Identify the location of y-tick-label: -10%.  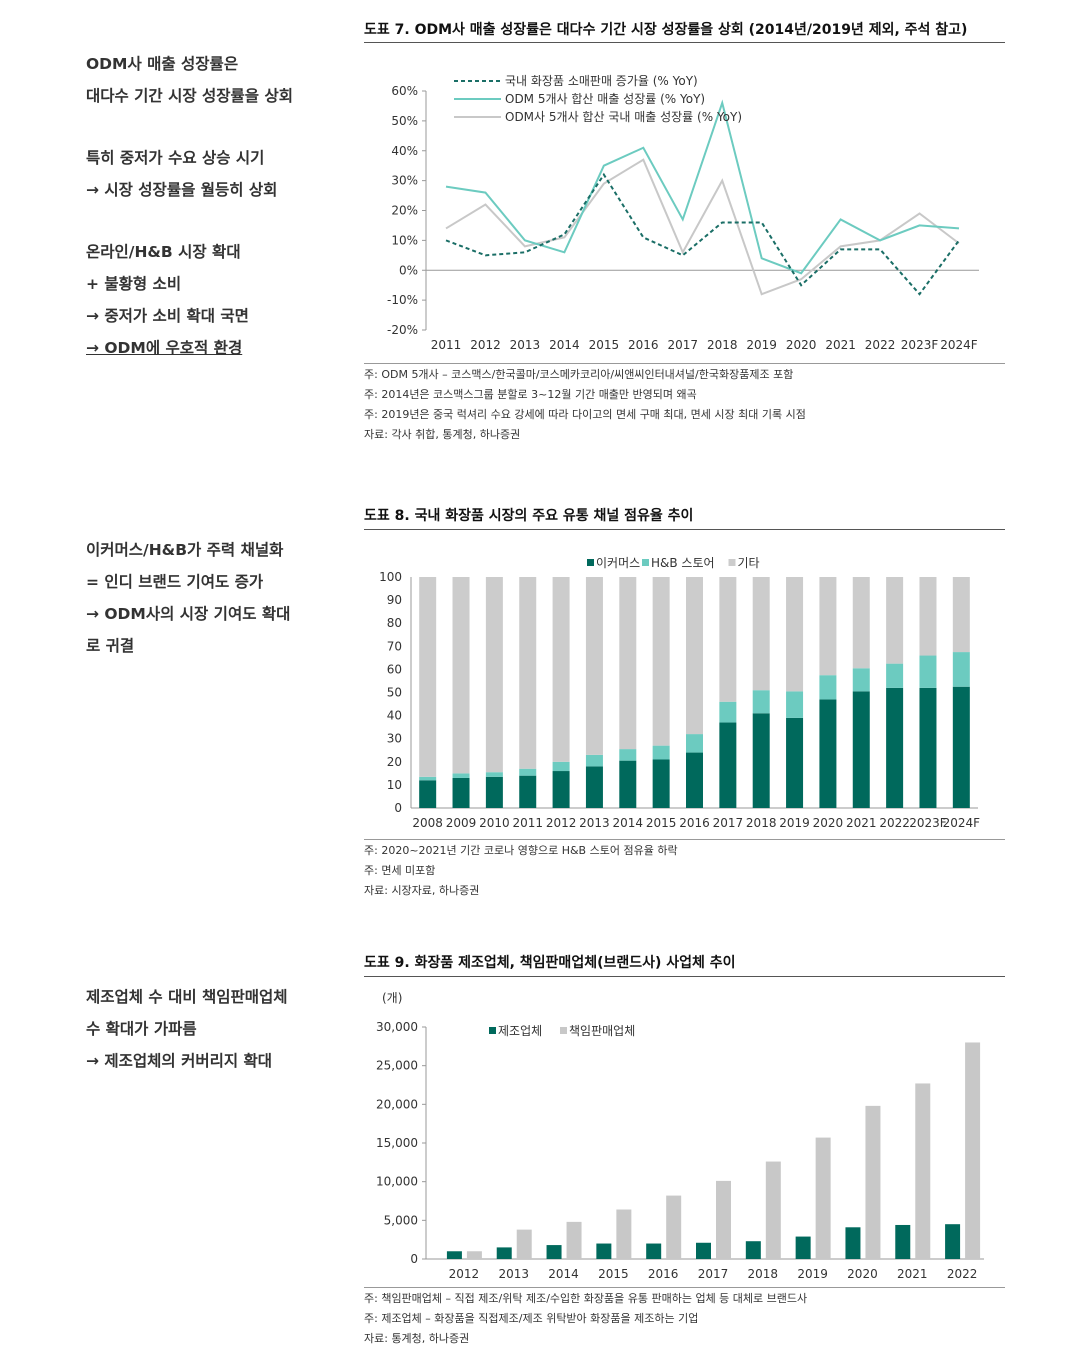
(402, 300).